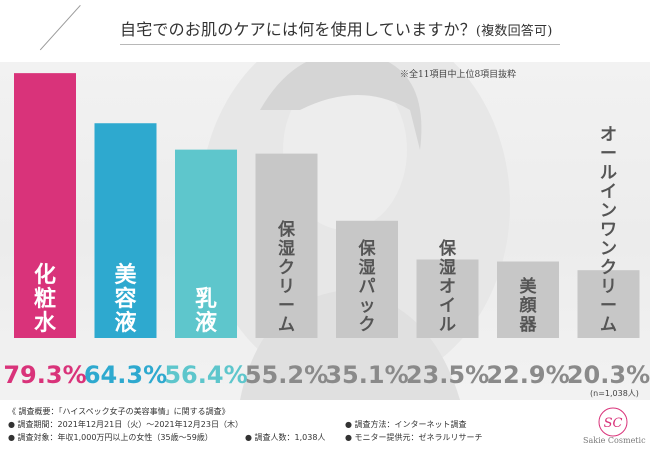 The height and width of the screenshot is (450, 650). I want to click on value-label-2: 64.3%, so click(125, 375).